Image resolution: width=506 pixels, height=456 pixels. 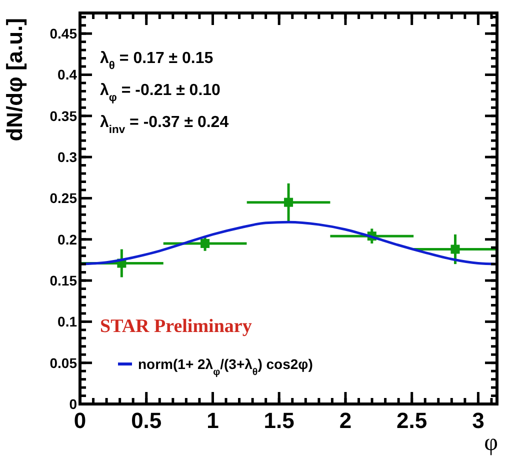 What do you see at coordinates (478, 420) in the screenshot?
I see `x-tick-label: 3` at bounding box center [478, 420].